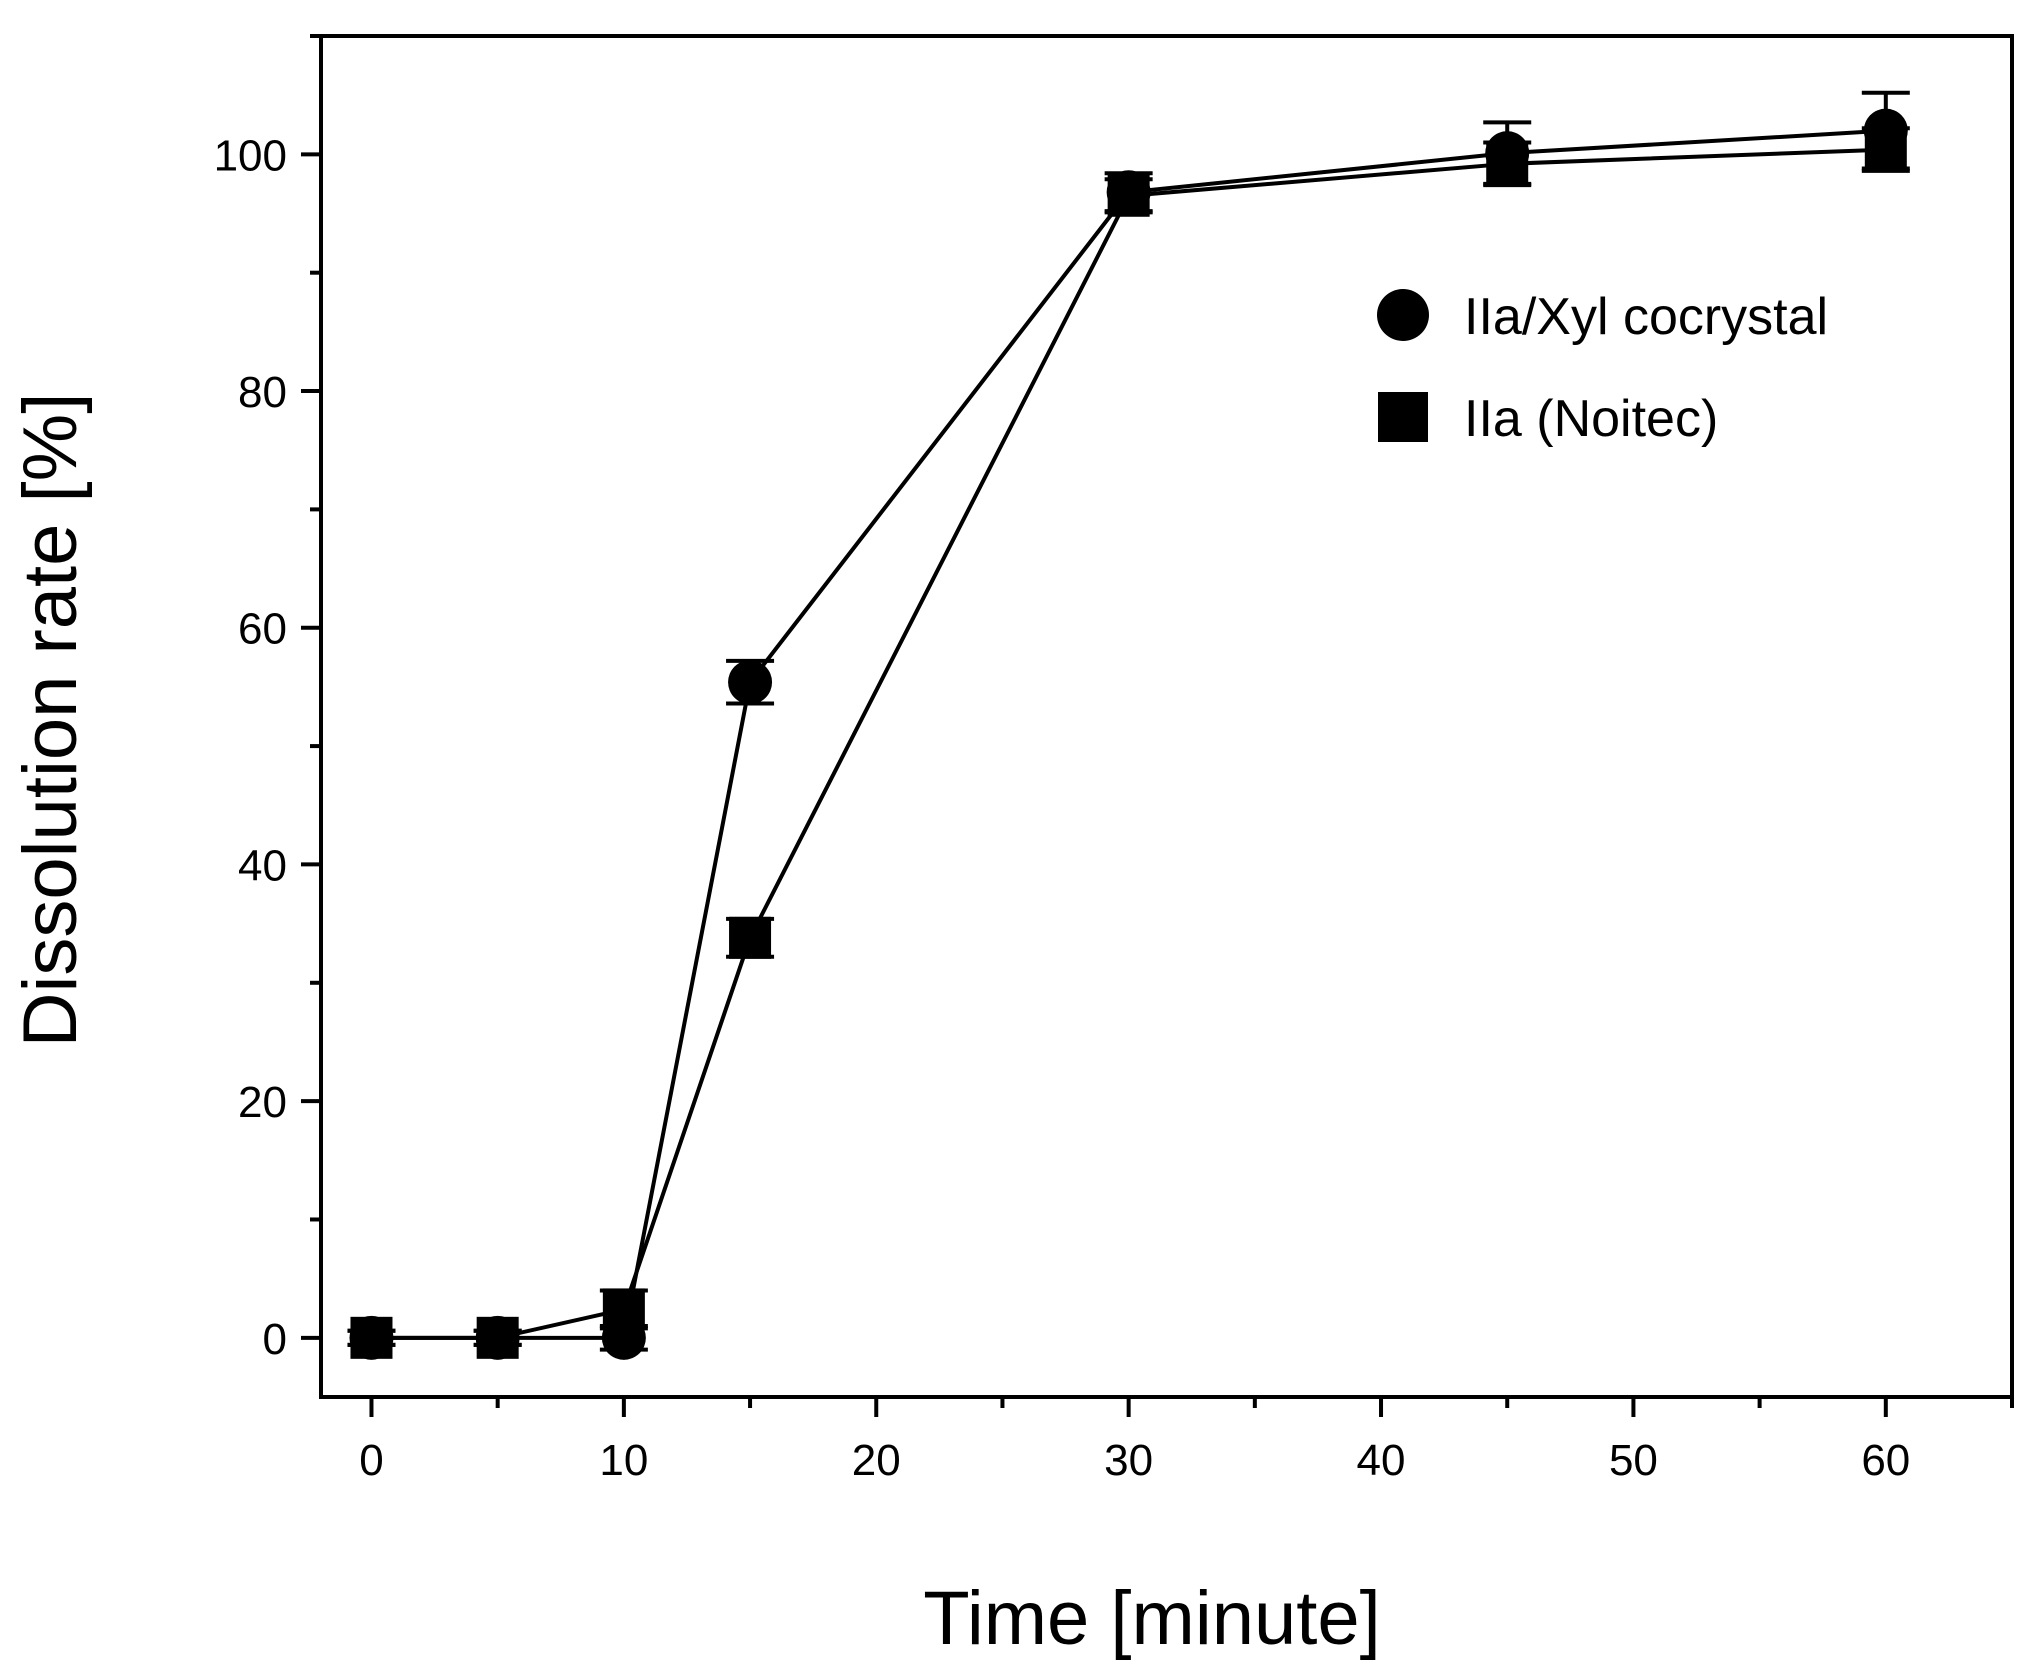 The image size is (2043, 1679). What do you see at coordinates (1646, 317) in the screenshot?
I see `legend-label-cocrystal: IIa/Xyl cocrystal` at bounding box center [1646, 317].